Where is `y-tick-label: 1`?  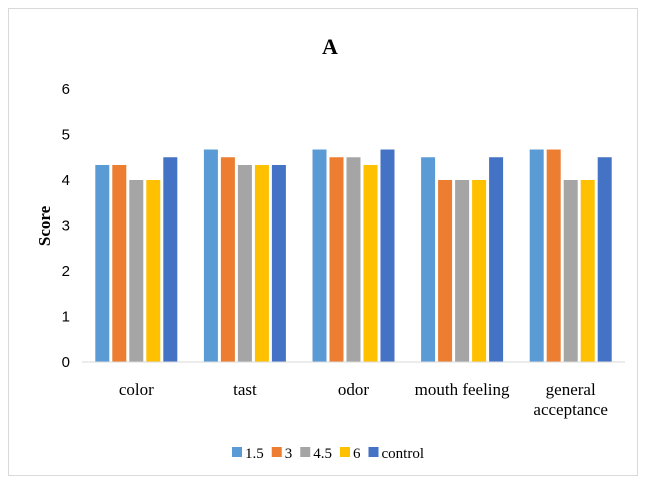
y-tick-label: 1 is located at coordinates (66, 317).